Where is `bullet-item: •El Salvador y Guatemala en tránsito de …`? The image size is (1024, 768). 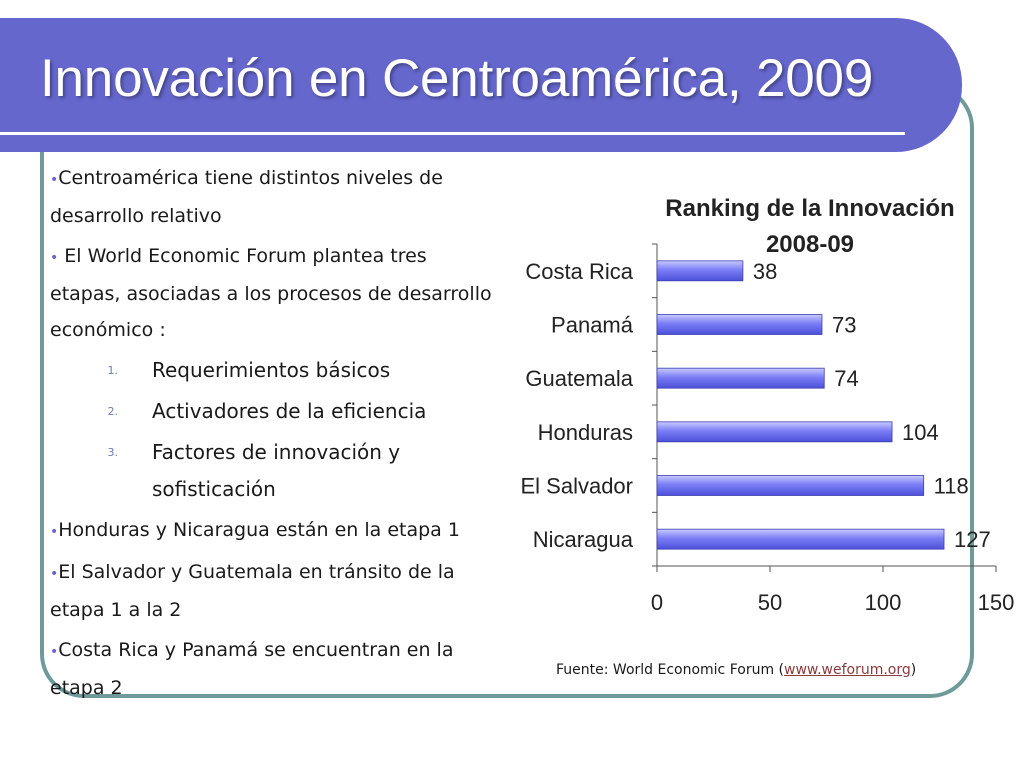 bullet-item: •El Salvador y Guatemala en tránsito de … is located at coordinates (252, 591).